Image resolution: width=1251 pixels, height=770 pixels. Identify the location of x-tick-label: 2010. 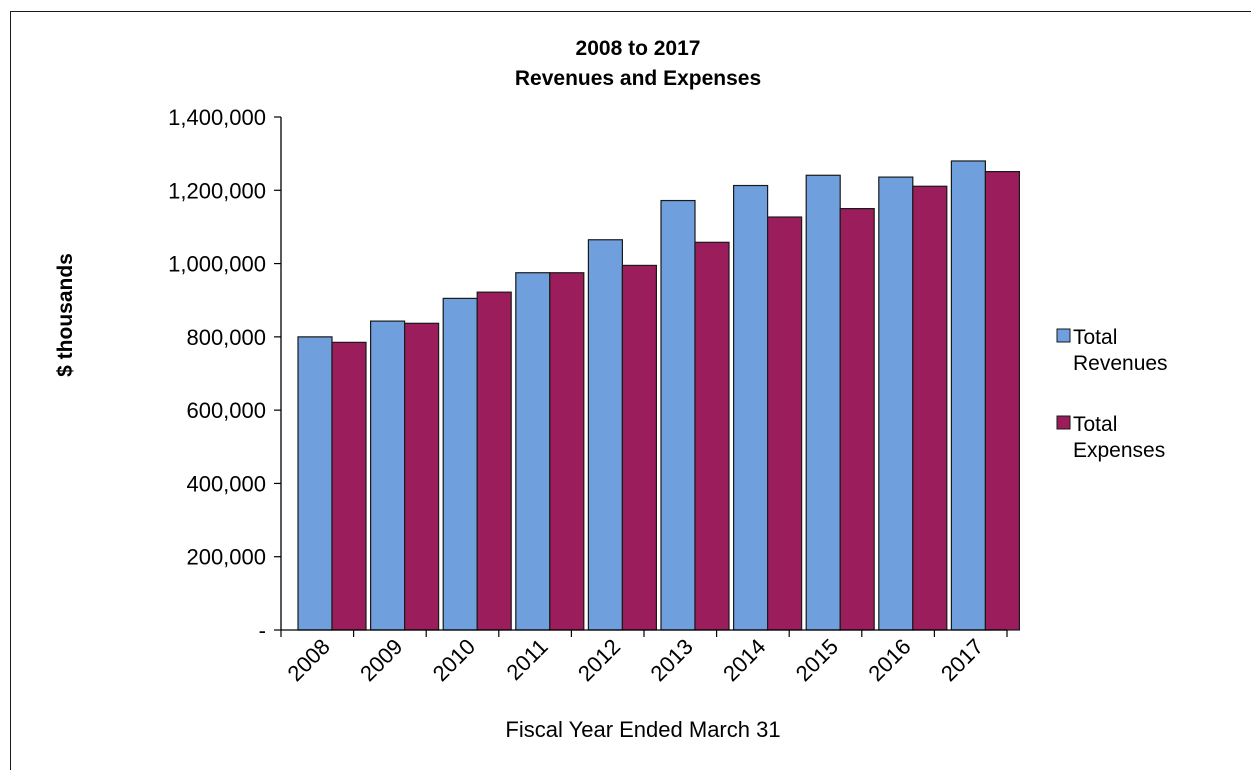
(454, 660).